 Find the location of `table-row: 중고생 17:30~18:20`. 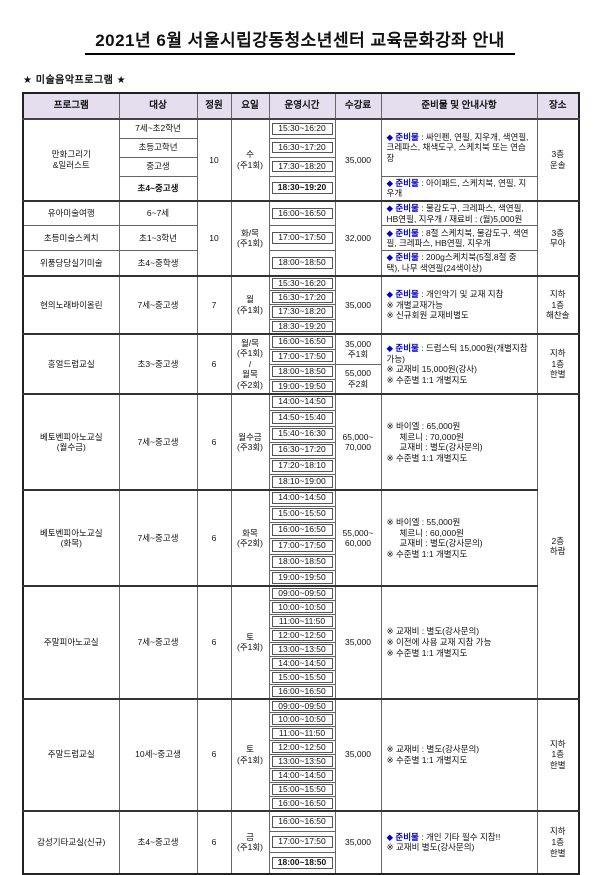

table-row: 중고생 17:30~18:20 is located at coordinates (301, 166).